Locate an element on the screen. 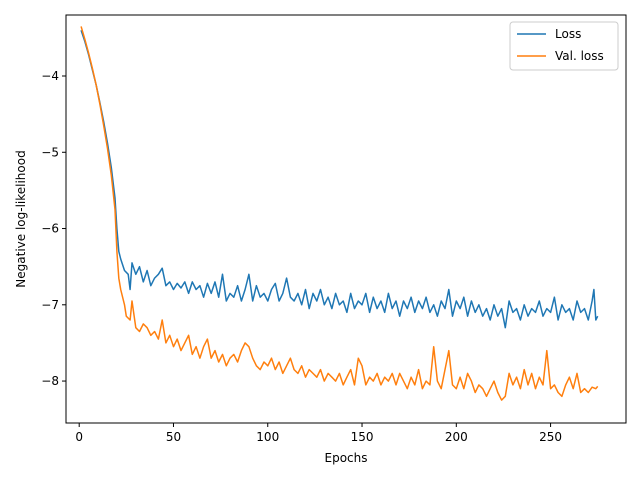  y-axis-ticks: −4 −5 −6 −7 −8 is located at coordinates (53, 228).